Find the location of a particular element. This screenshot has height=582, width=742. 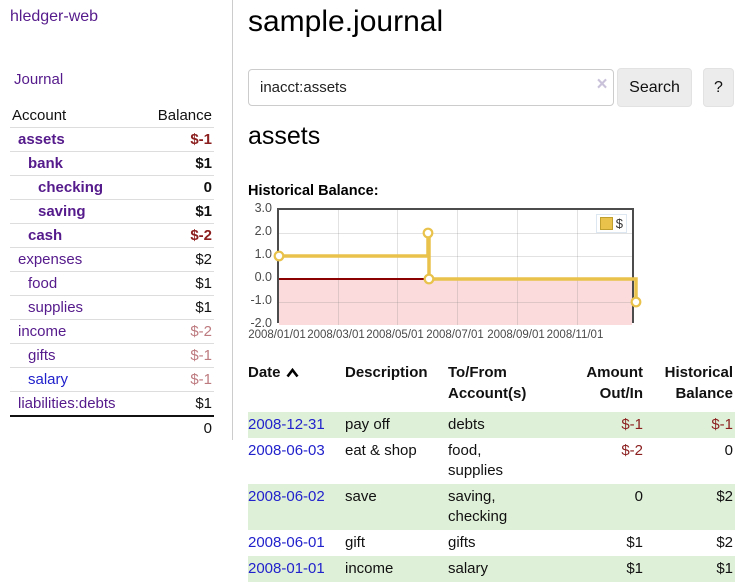

account-row: checking 0 is located at coordinates (112, 187).